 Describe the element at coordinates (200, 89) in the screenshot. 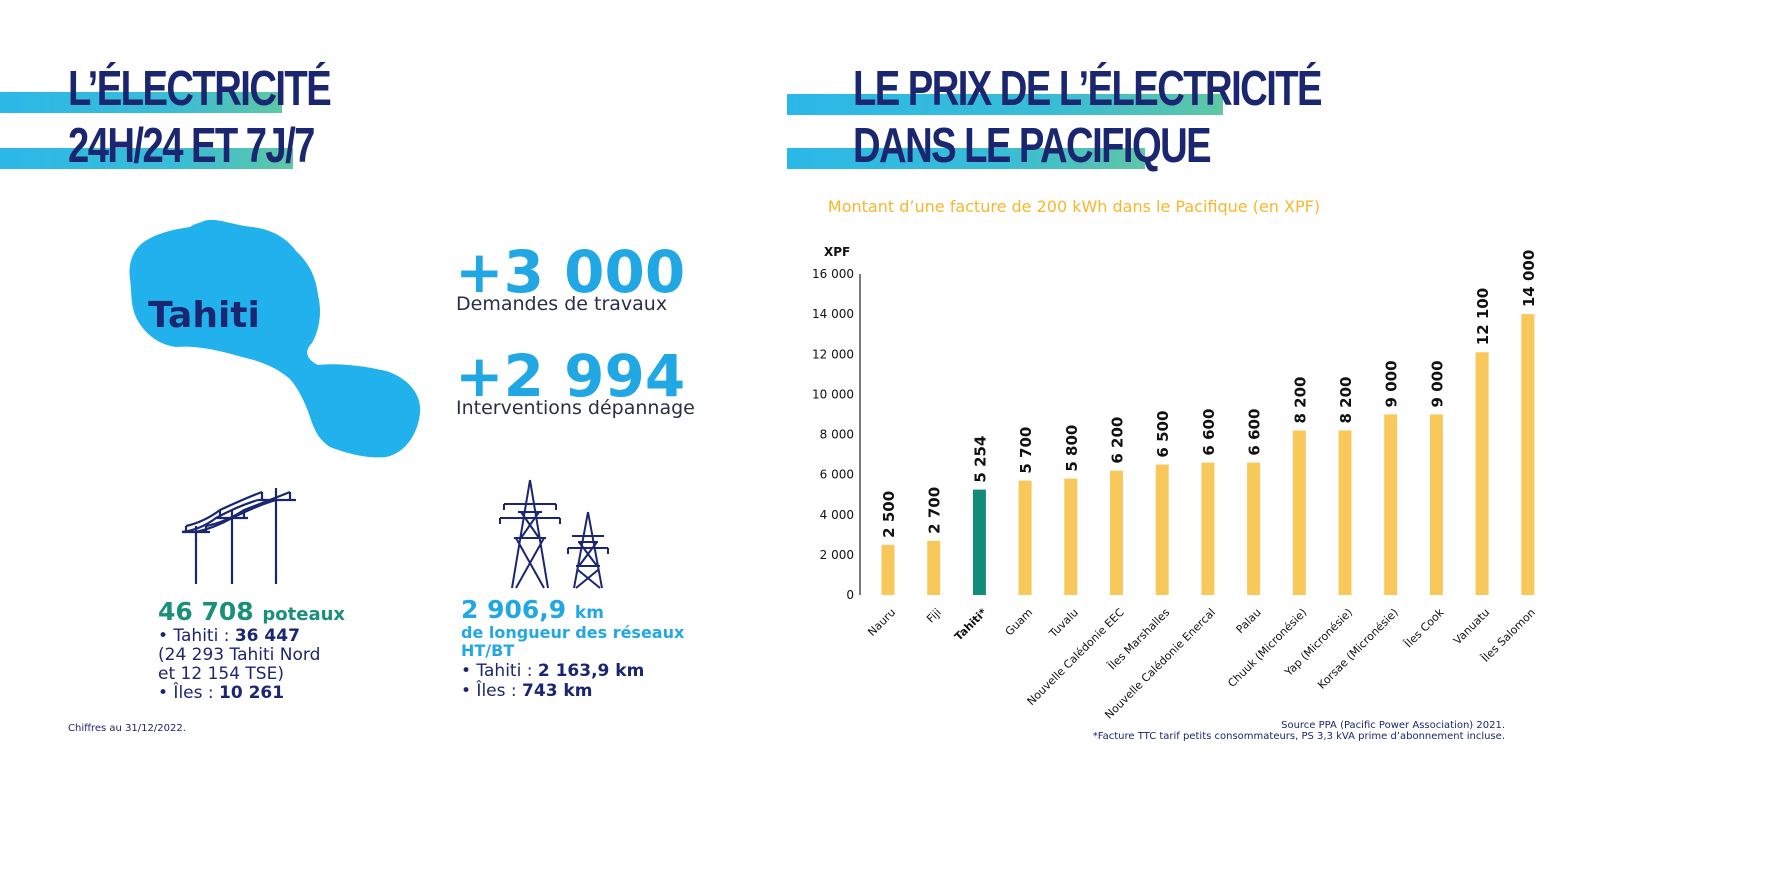

I see `left-title-line1: L’ÉLECTRICITÉ` at that location.